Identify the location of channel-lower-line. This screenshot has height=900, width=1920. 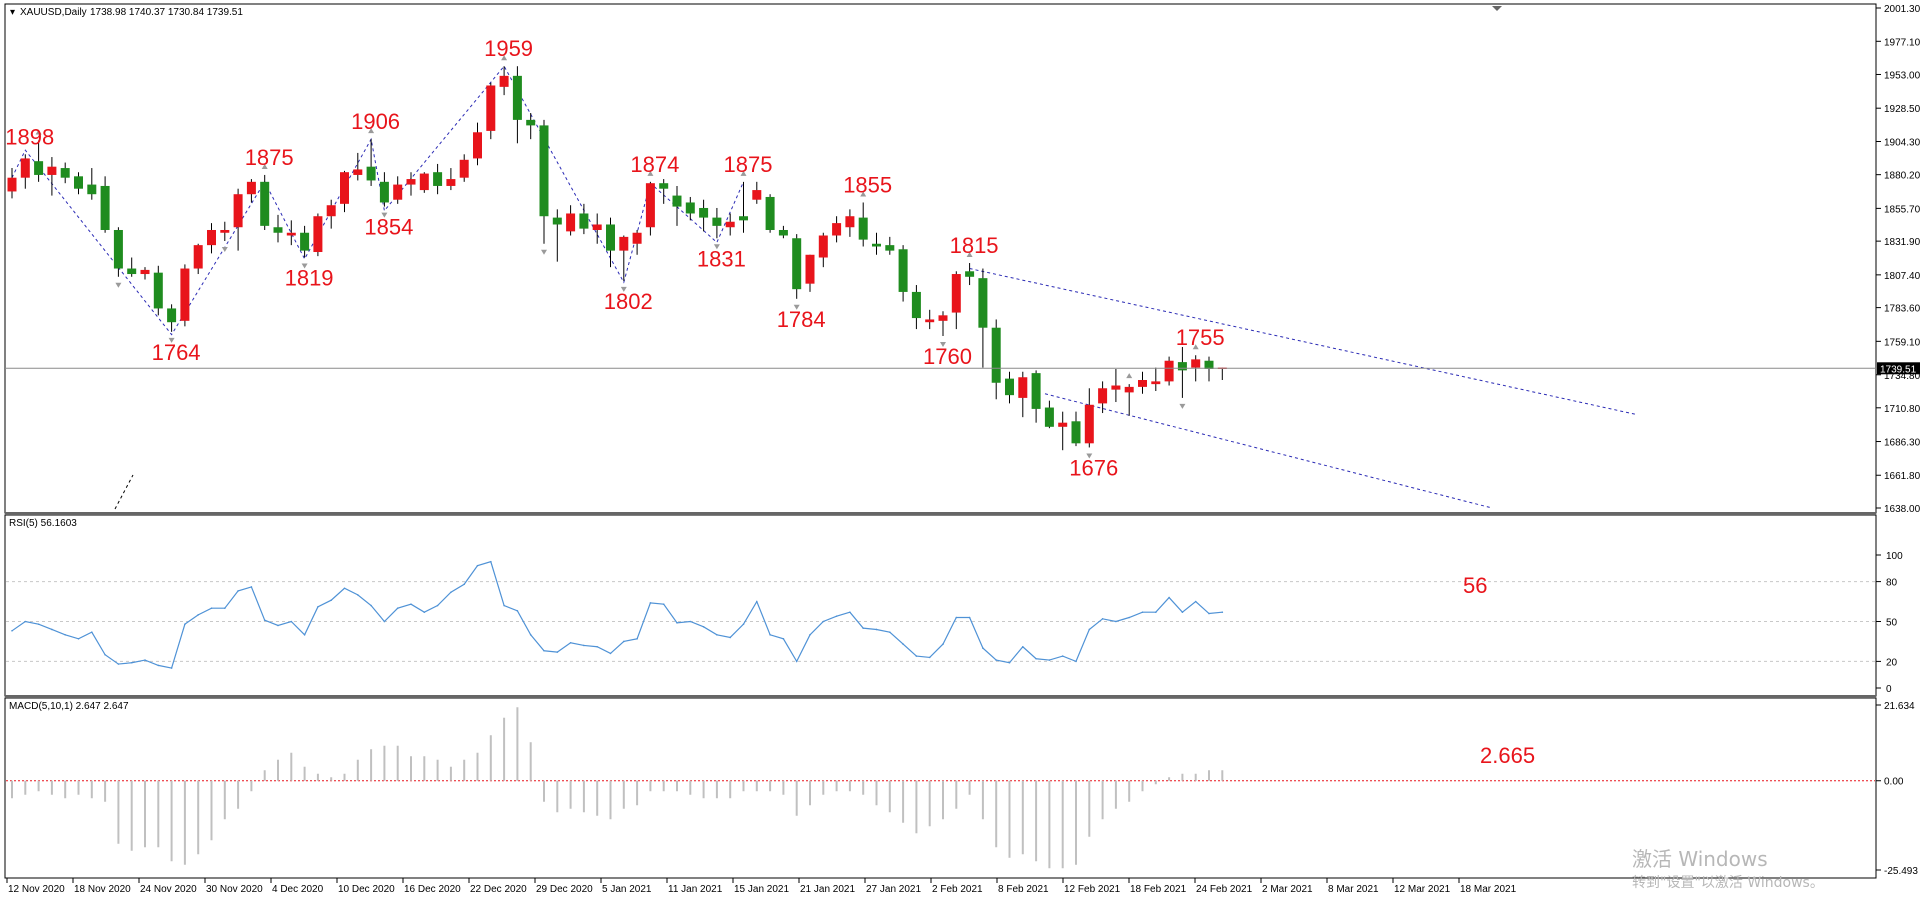
(1268, 451).